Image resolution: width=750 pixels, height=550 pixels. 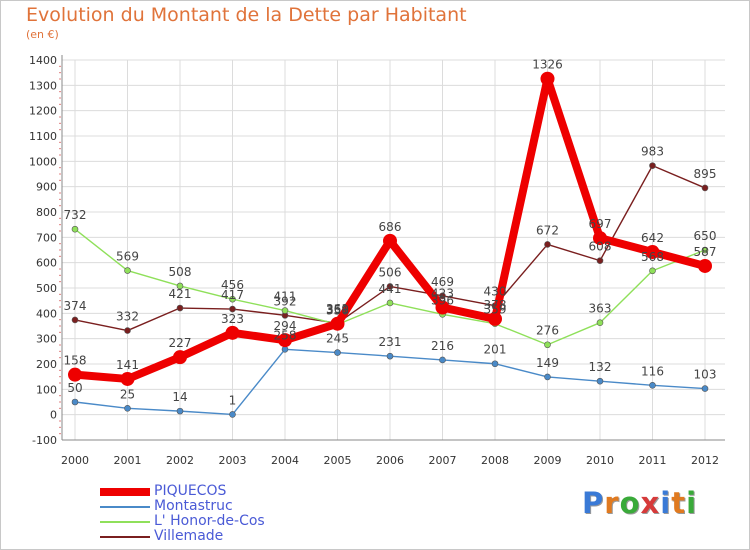 What do you see at coordinates (705, 375) in the screenshot?
I see `data-label: 103` at bounding box center [705, 375].